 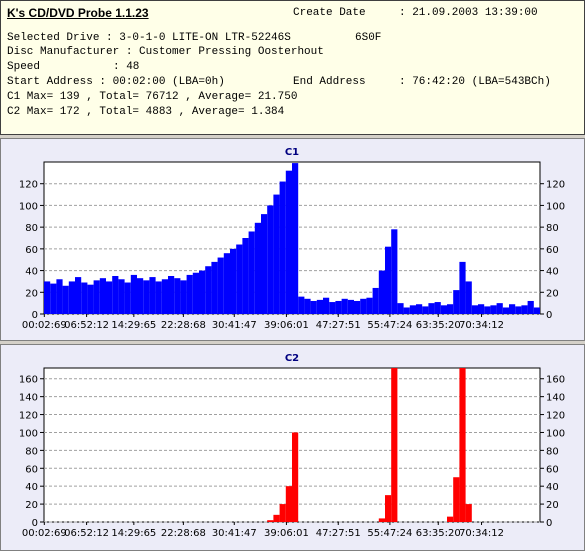 What do you see at coordinates (183, 533) in the screenshot?
I see `x-tick-label: 22:28:68` at bounding box center [183, 533].